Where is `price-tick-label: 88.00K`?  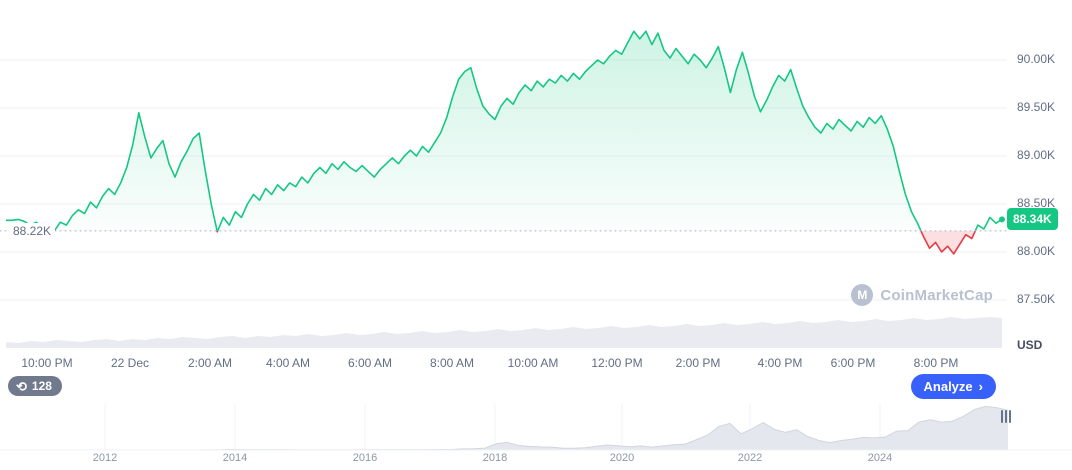
price-tick-label: 88.00K is located at coordinates (1036, 251).